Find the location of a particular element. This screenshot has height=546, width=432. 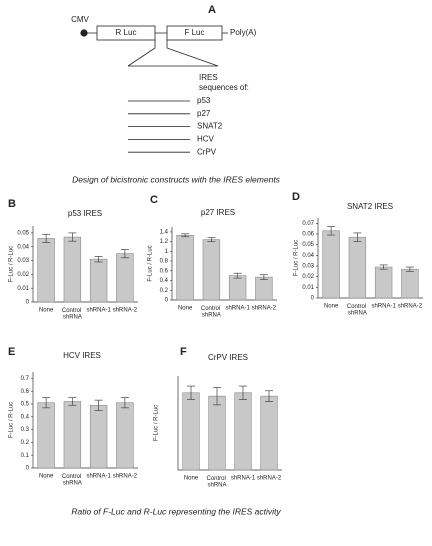

y-tick-label: 0.1 is located at coordinates (25, 456).